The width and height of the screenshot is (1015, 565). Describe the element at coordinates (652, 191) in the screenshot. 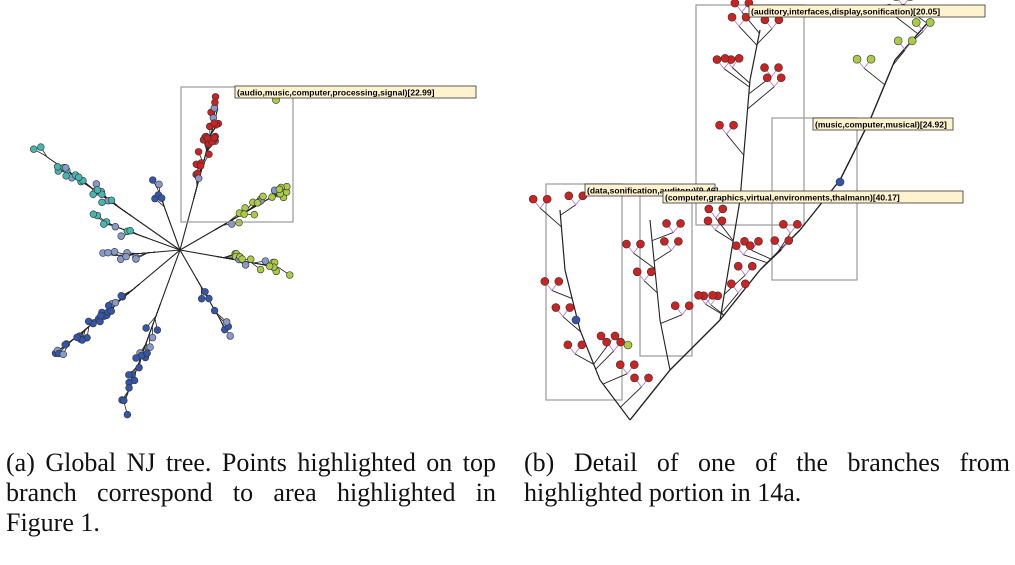

I see `label-data: (data,sonification,auditory)[9.46]` at that location.